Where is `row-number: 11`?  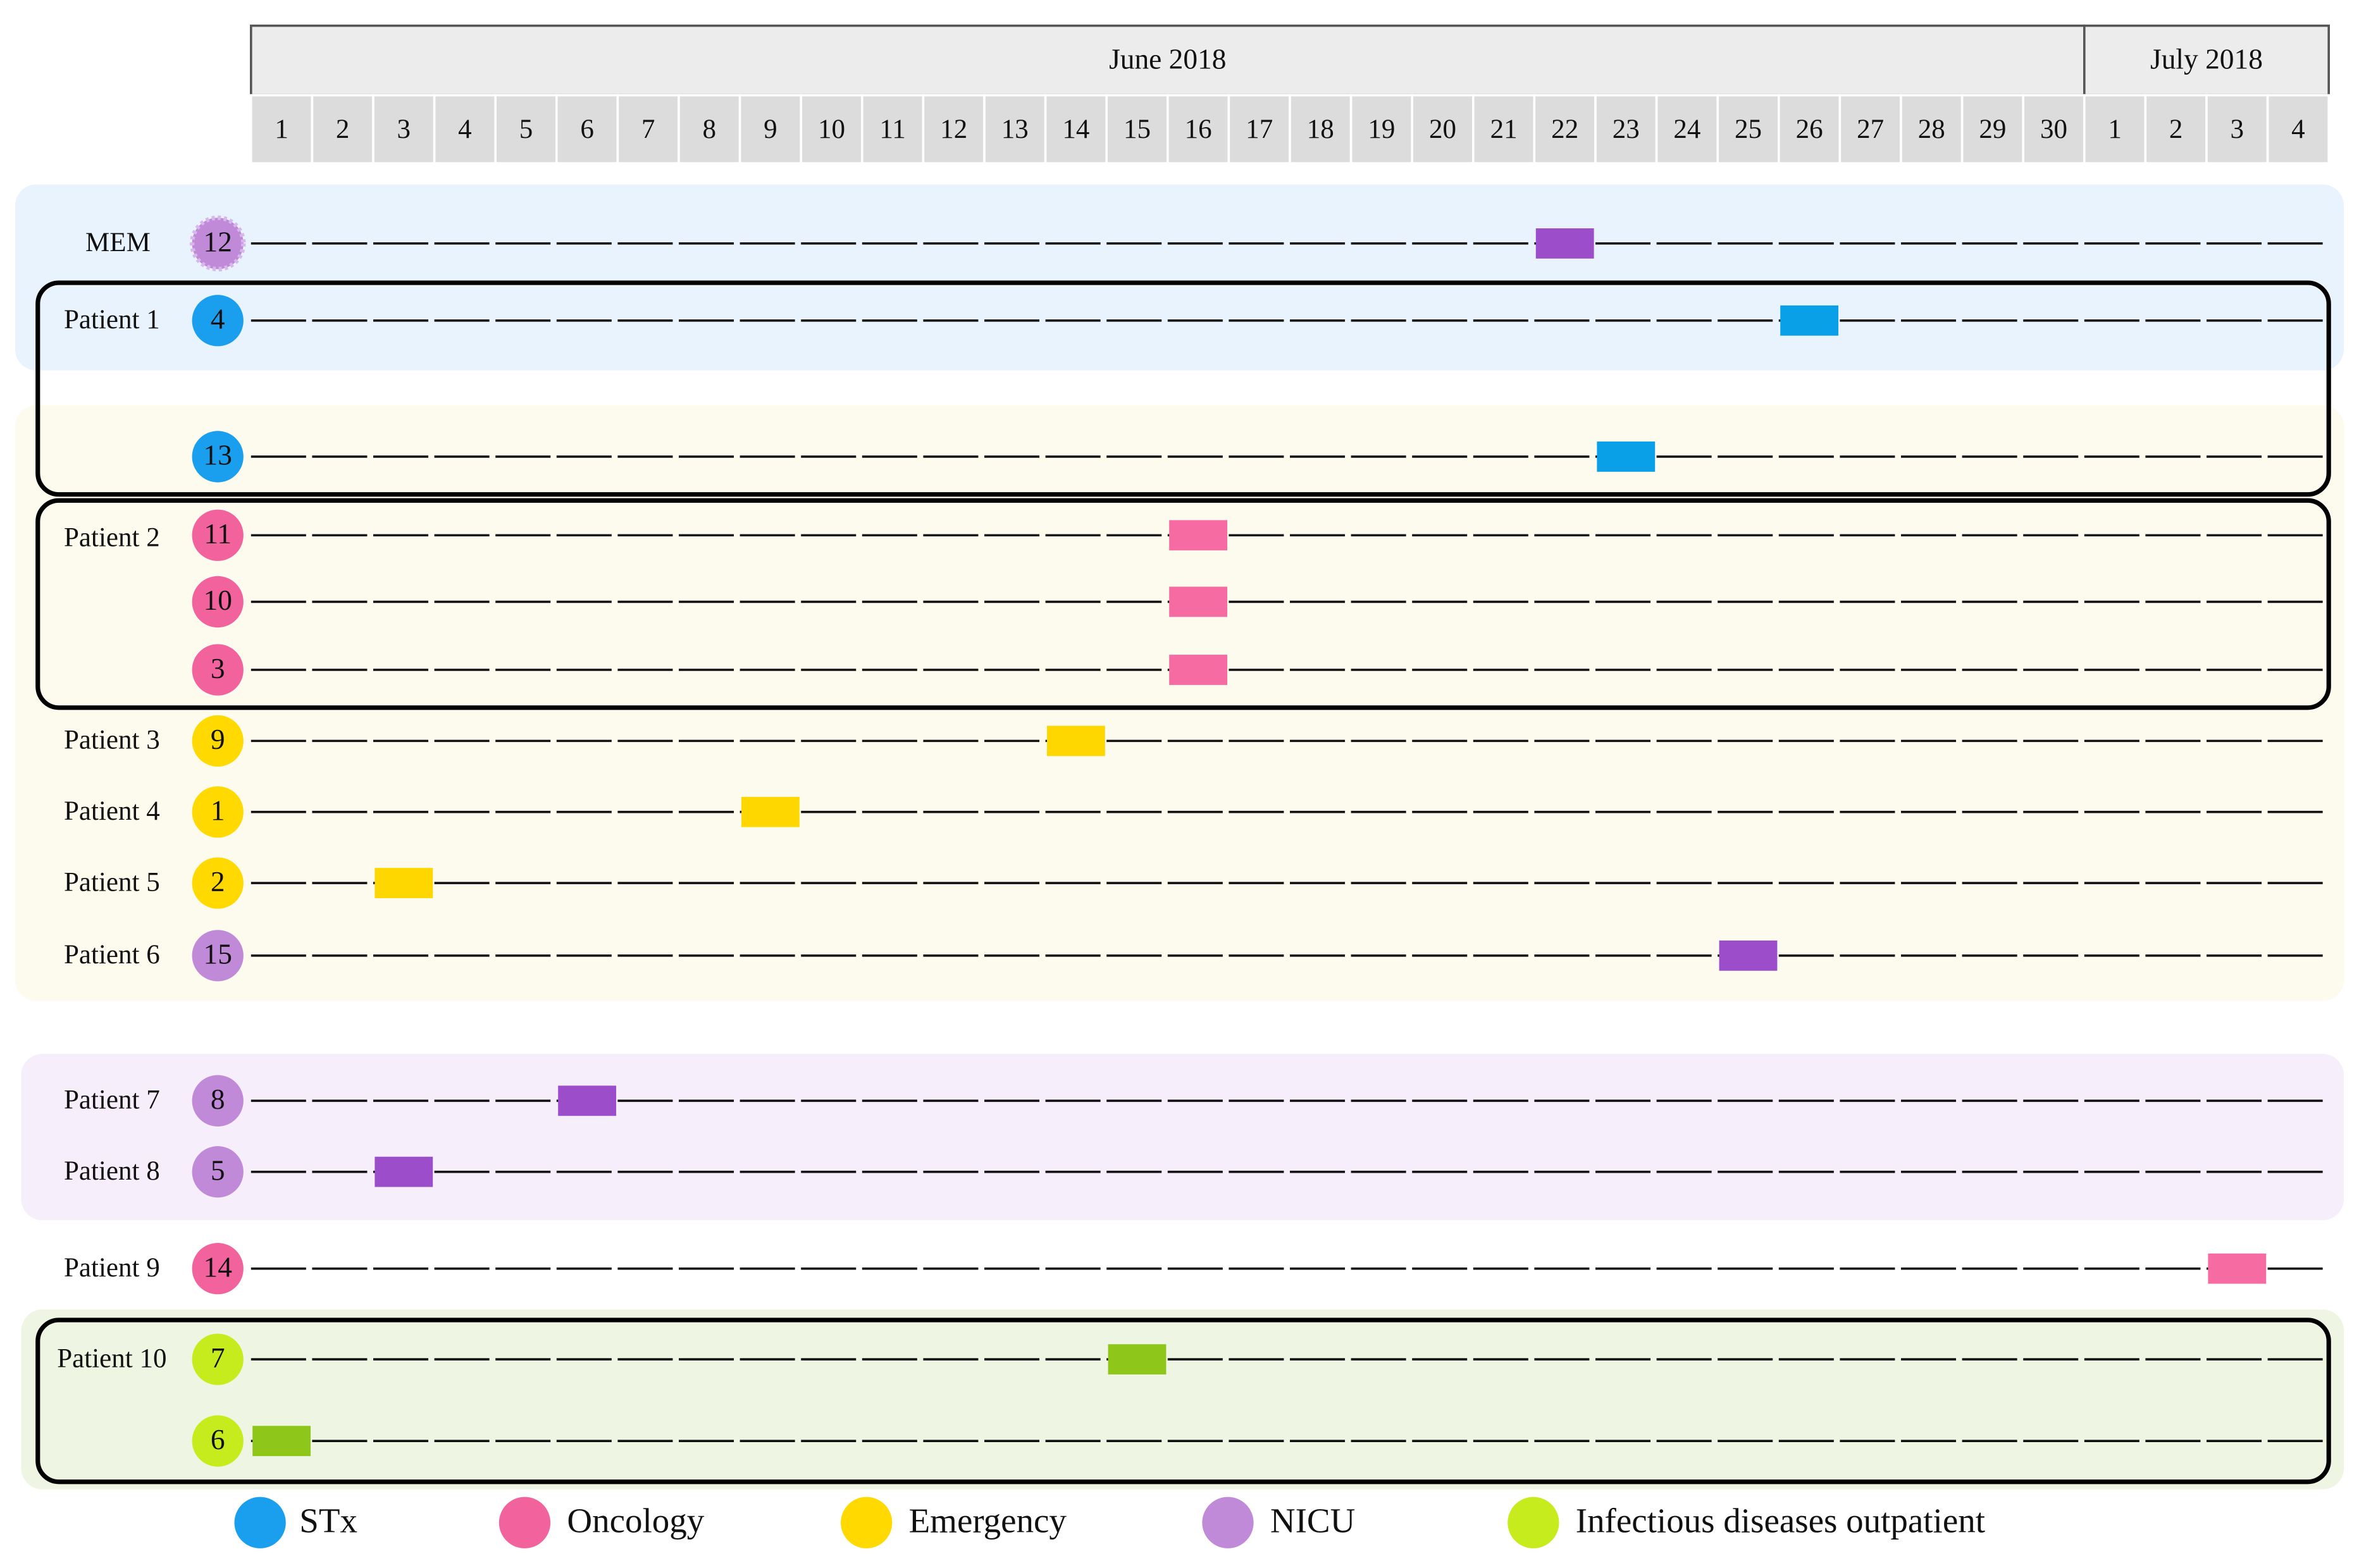
row-number: 11 is located at coordinates (218, 534).